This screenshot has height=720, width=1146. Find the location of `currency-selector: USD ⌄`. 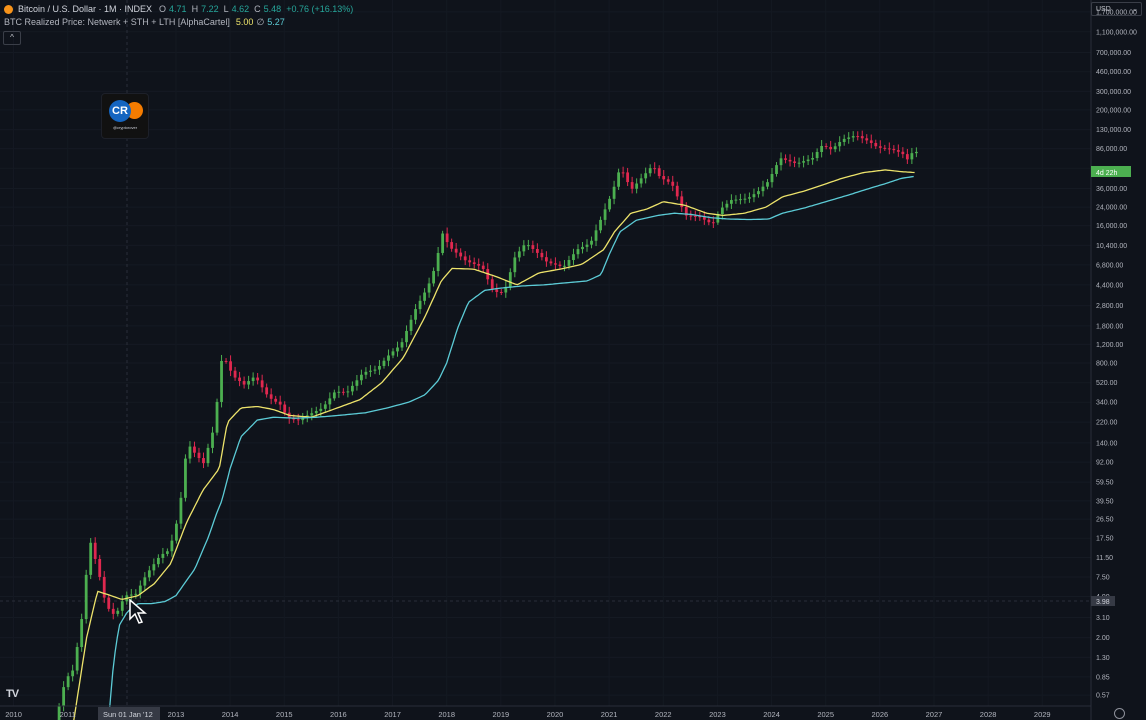

currency-selector: USD ⌄ is located at coordinates (1116, 9).